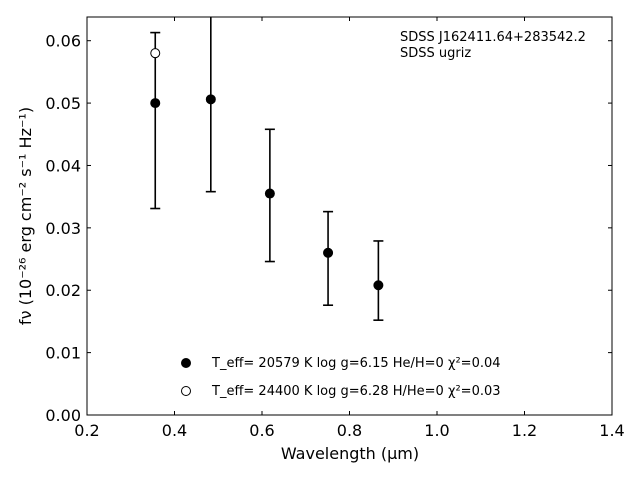 Image resolution: width=640 pixels, height=480 pixels. Describe the element at coordinates (493, 37) in the screenshot. I see `annotation-object-name: SDSS J162411.64+283542.2` at that location.